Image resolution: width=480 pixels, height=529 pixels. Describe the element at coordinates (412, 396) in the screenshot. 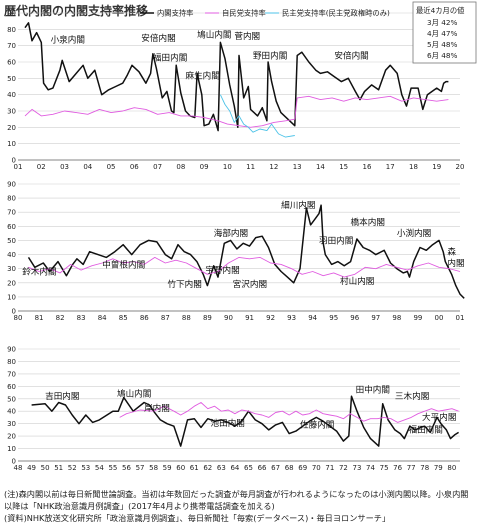

I see `cabinet-label: 三木内閣` at that location.